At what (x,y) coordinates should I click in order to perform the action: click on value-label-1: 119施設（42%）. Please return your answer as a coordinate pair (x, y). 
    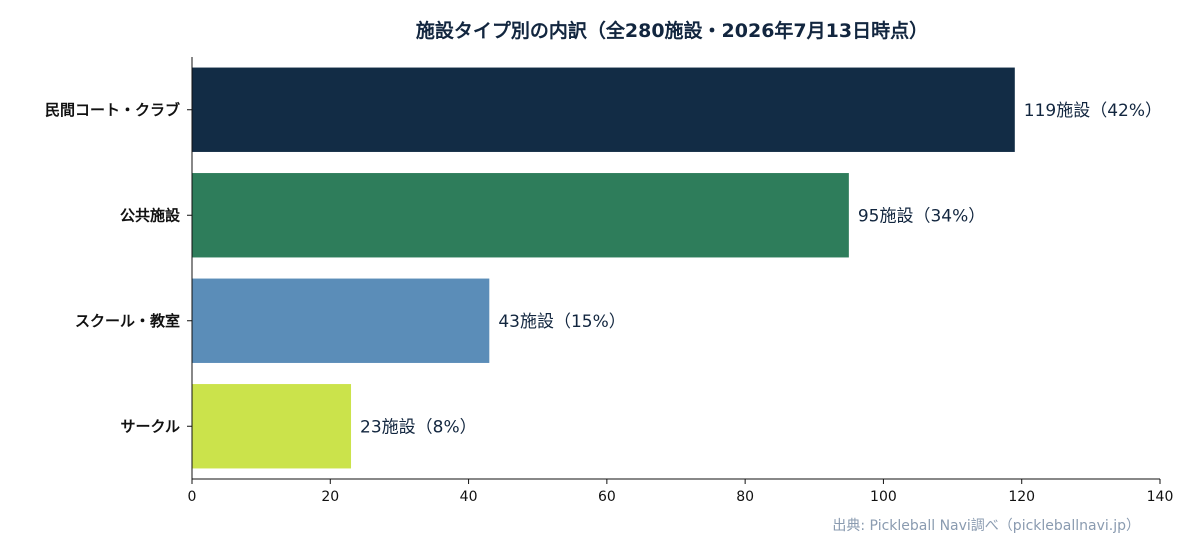
    Looking at the image, I should click on (1093, 111).